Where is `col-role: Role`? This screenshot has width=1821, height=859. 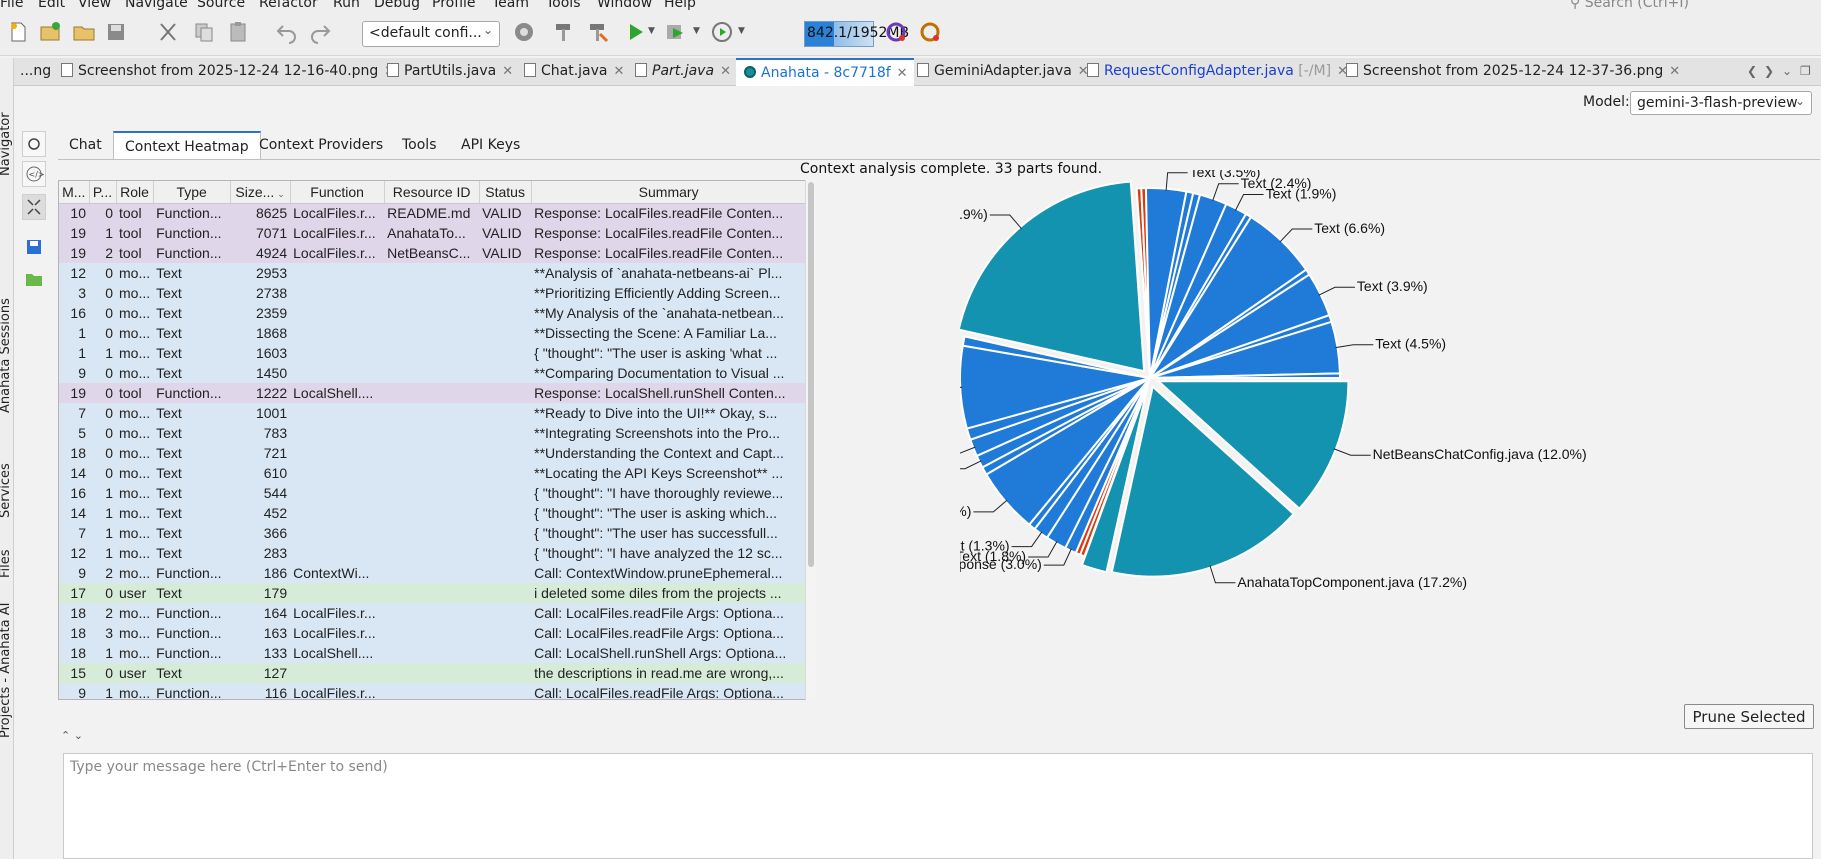 col-role: Role is located at coordinates (135, 192).